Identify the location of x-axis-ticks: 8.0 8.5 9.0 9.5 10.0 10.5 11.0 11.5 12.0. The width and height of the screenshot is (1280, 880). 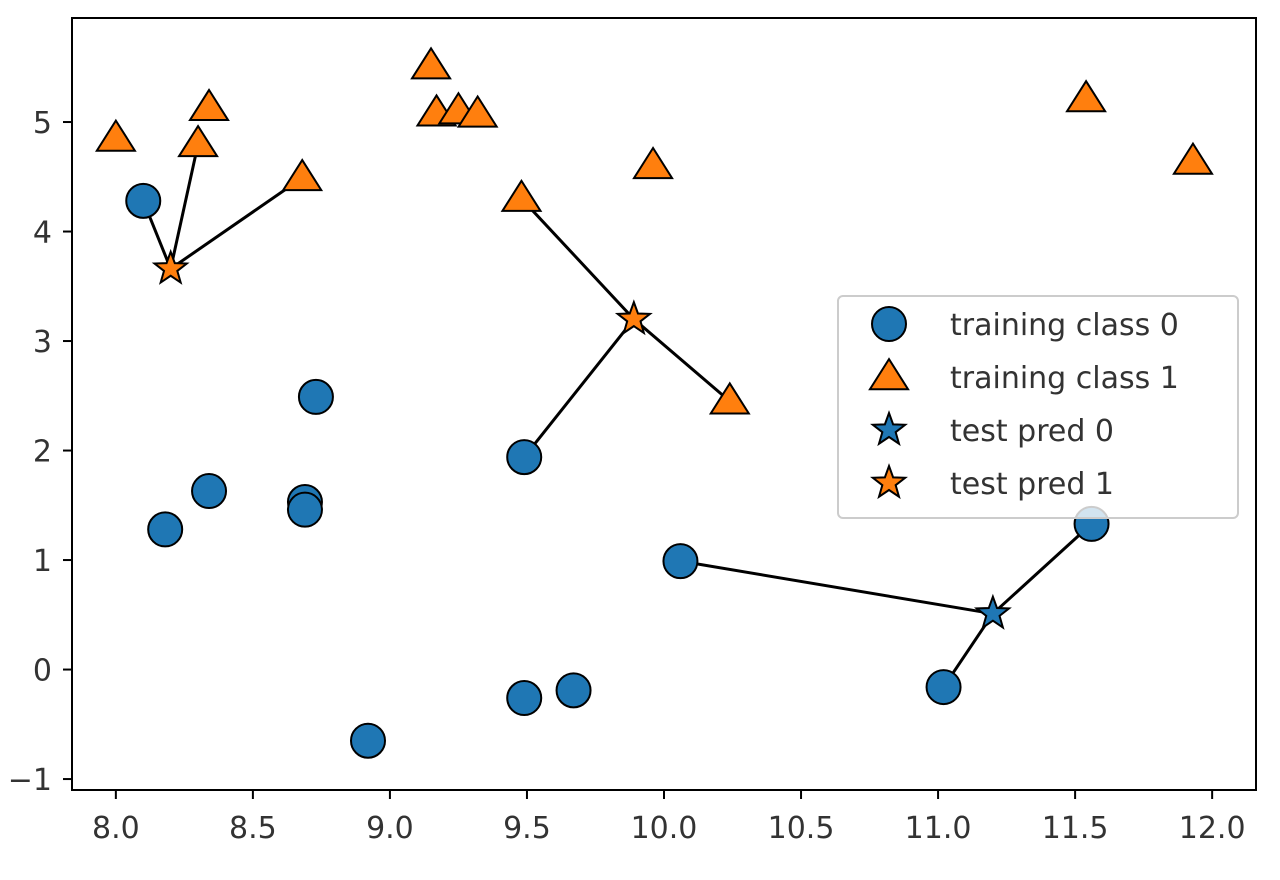
(669, 818).